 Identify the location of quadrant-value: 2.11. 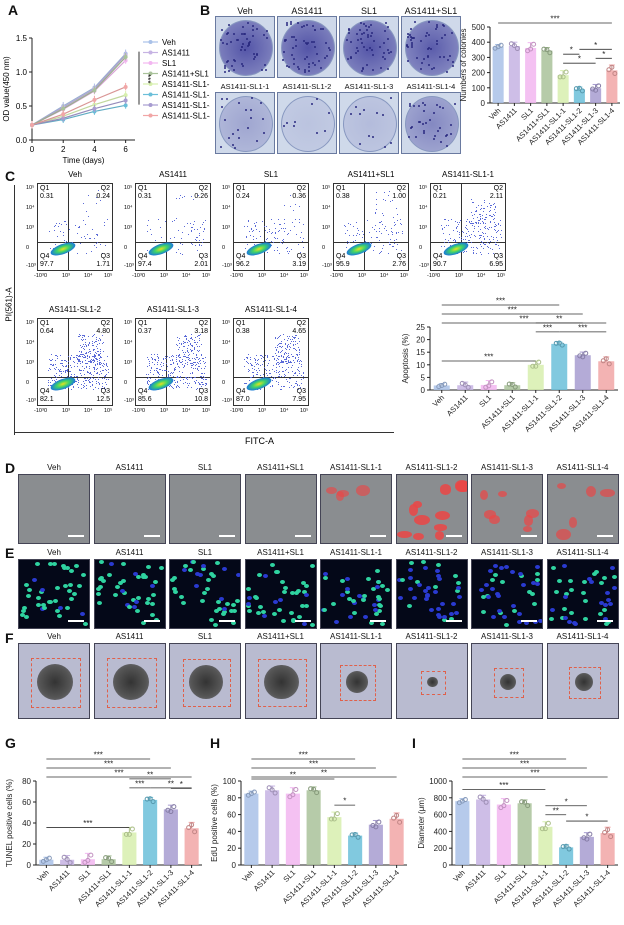
(496, 196).